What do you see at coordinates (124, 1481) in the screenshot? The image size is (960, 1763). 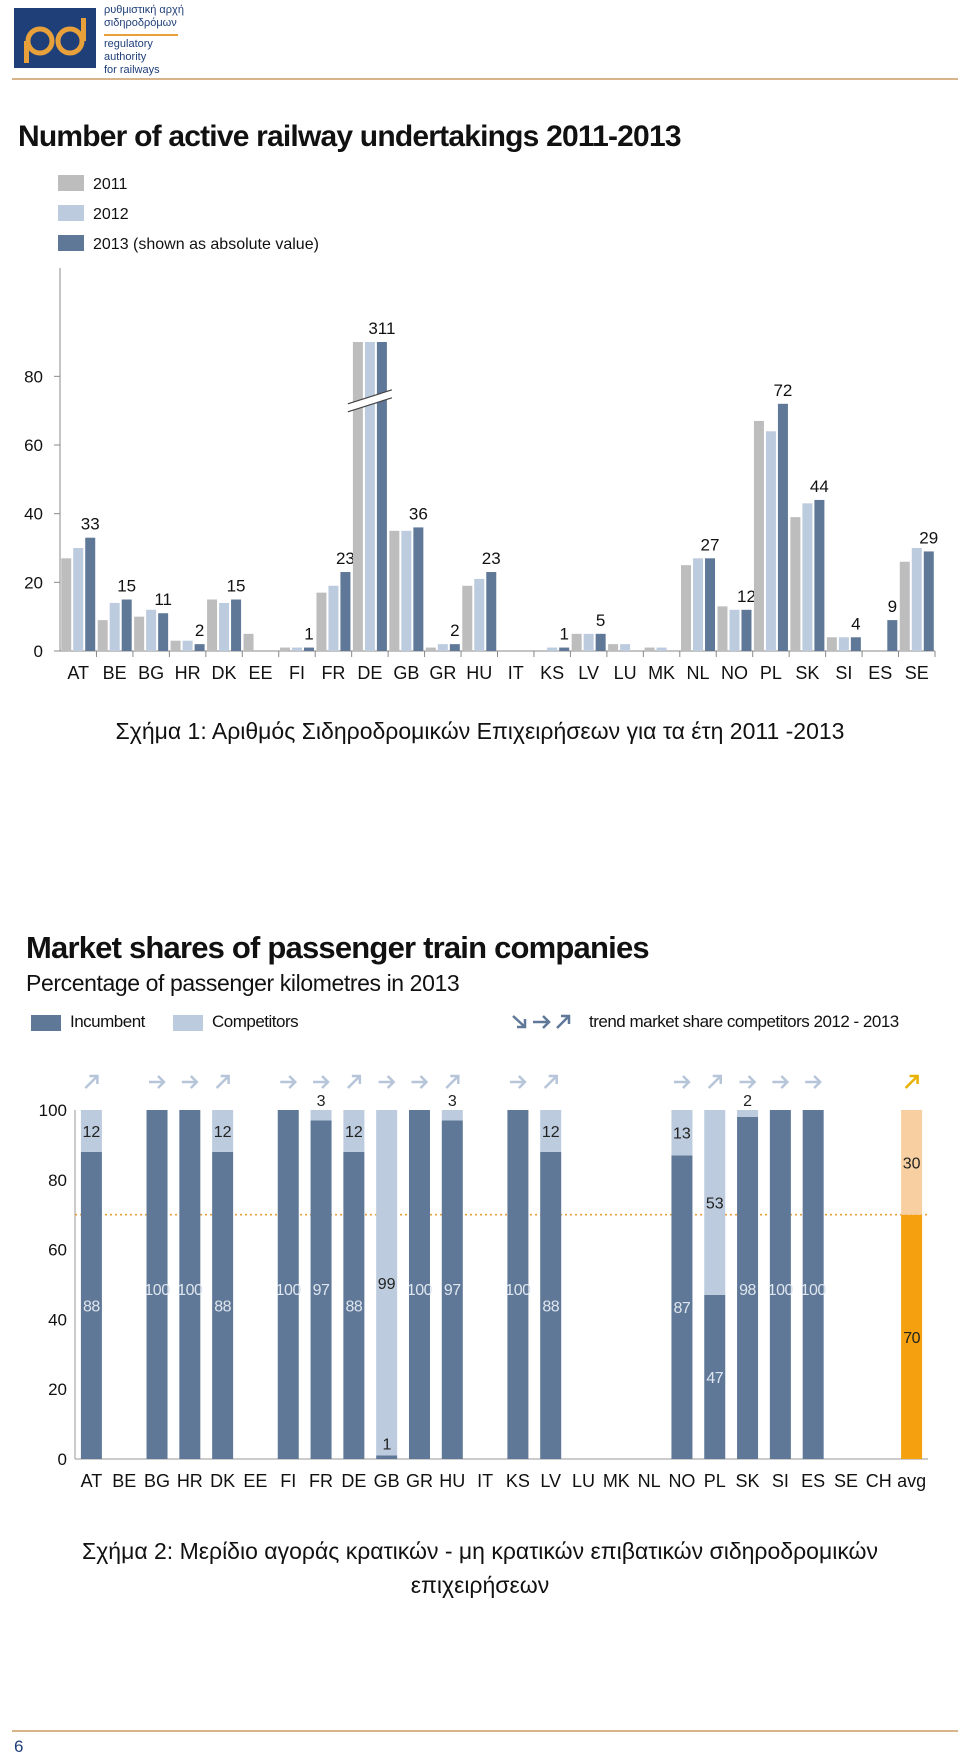 I see `x-tick-label: BE` at bounding box center [124, 1481].